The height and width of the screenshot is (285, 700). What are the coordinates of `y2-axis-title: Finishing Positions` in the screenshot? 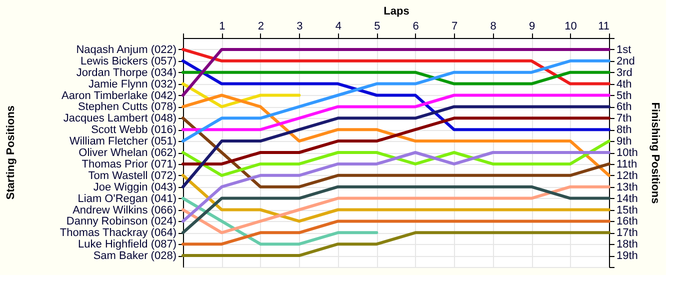 It's located at (654, 153).